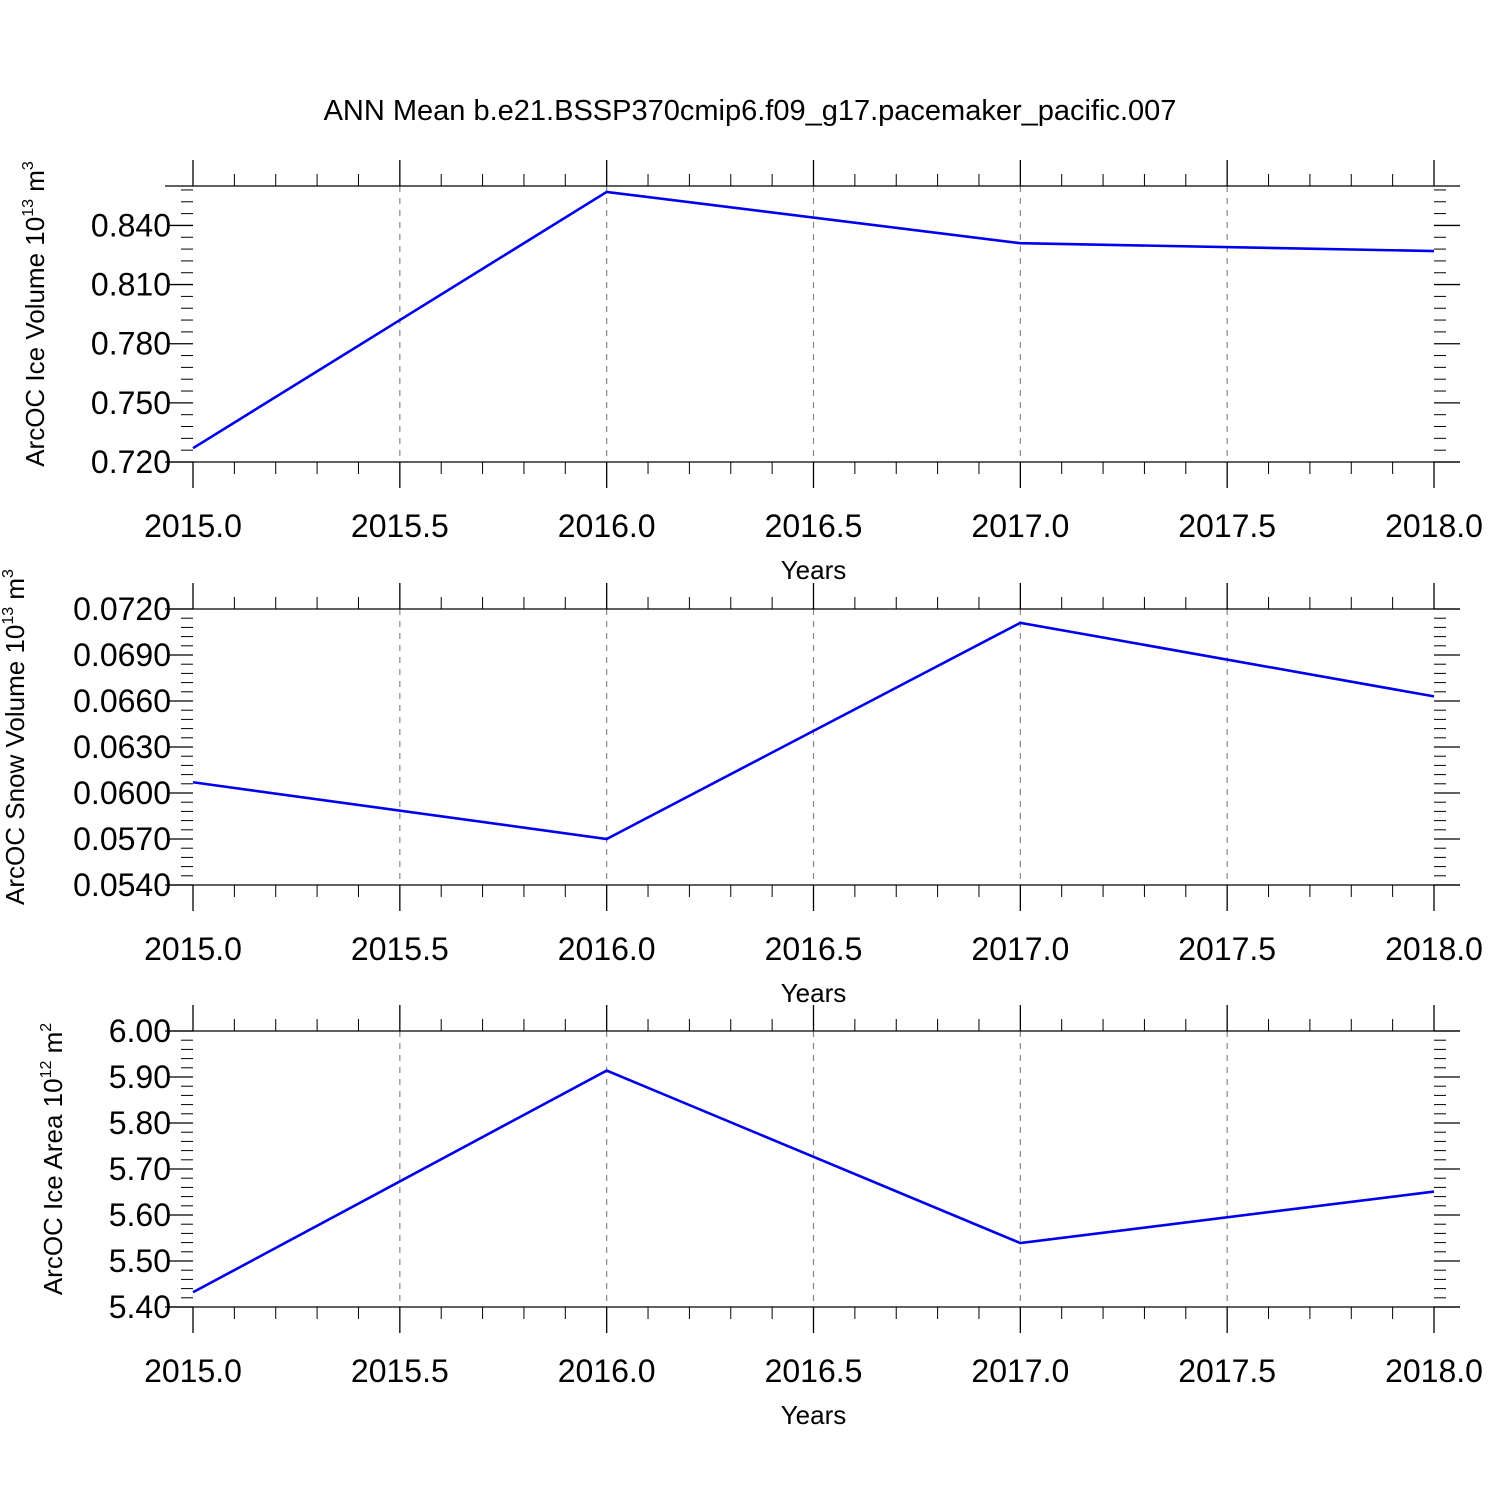 Image resolution: width=1500 pixels, height=1500 pixels. What do you see at coordinates (122, 609) in the screenshot?
I see `y-tick-label: 0.0720` at bounding box center [122, 609].